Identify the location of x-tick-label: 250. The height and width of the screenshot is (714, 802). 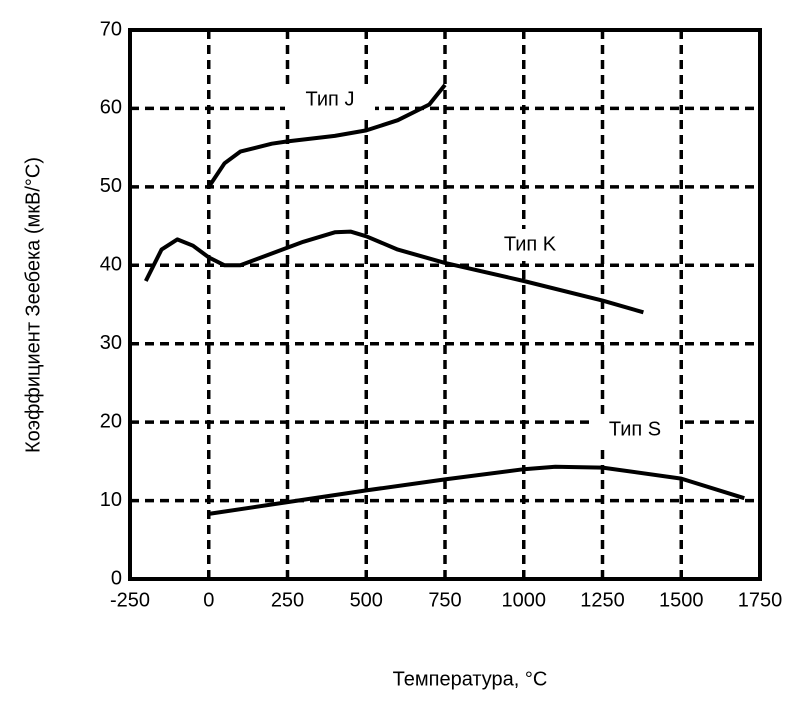
(287, 600).